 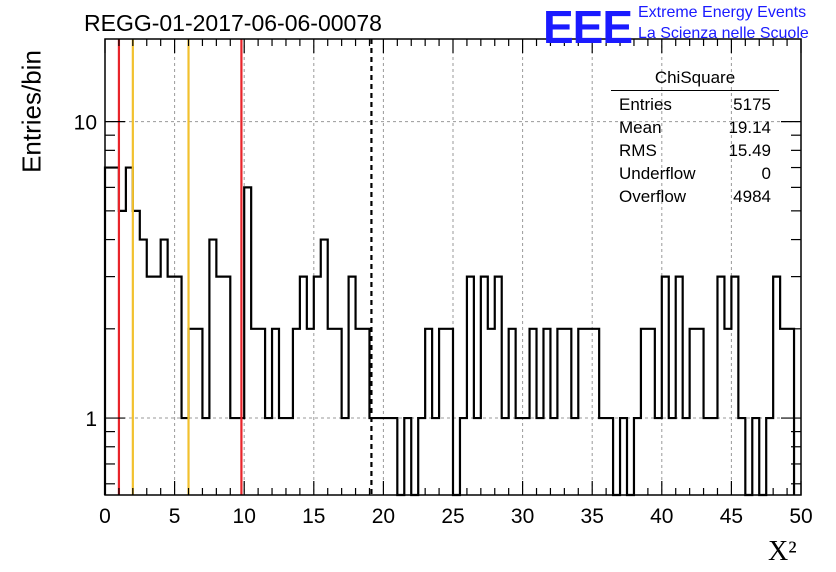 I want to click on x-tick-label: 25, so click(x=452, y=516).